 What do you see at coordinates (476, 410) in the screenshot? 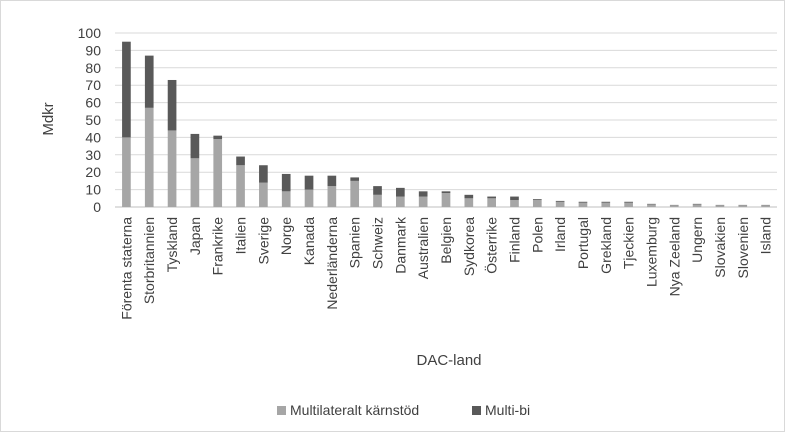
I see `legend-swatch-multi-bi` at bounding box center [476, 410].